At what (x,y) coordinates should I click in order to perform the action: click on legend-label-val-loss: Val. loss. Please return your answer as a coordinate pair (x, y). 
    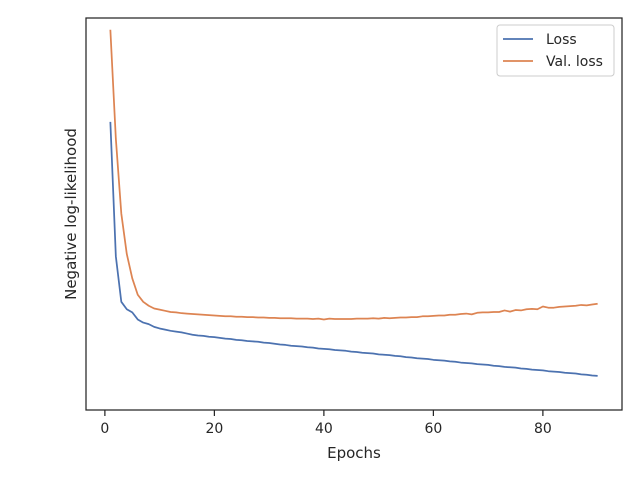
    Looking at the image, I should click on (574, 62).